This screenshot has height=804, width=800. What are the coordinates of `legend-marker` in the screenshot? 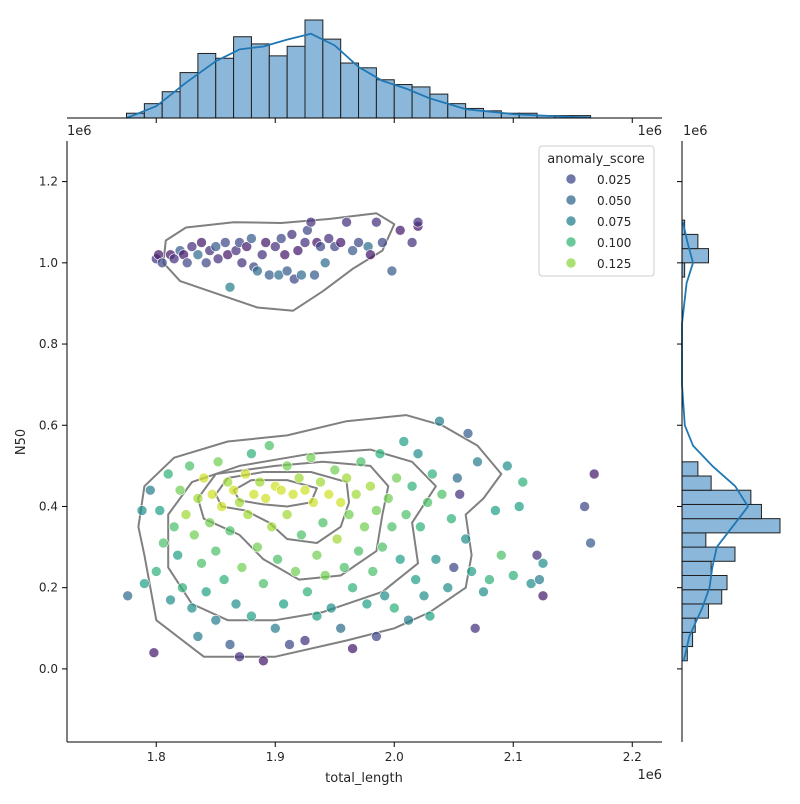 It's located at (571, 242).